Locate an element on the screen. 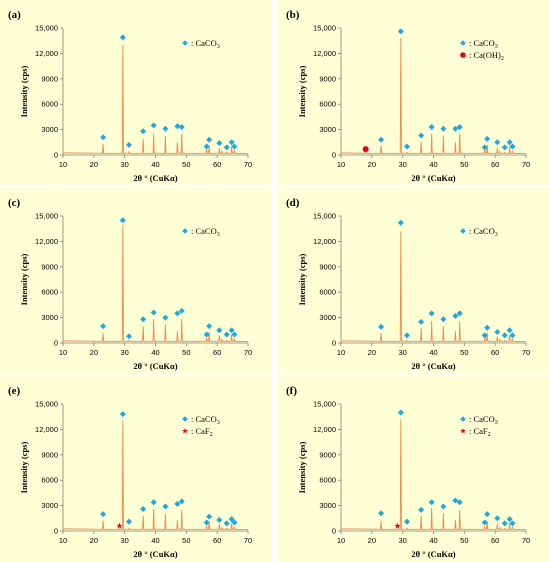  legend-entry: : Ca(OH)2 is located at coordinates (486, 56).